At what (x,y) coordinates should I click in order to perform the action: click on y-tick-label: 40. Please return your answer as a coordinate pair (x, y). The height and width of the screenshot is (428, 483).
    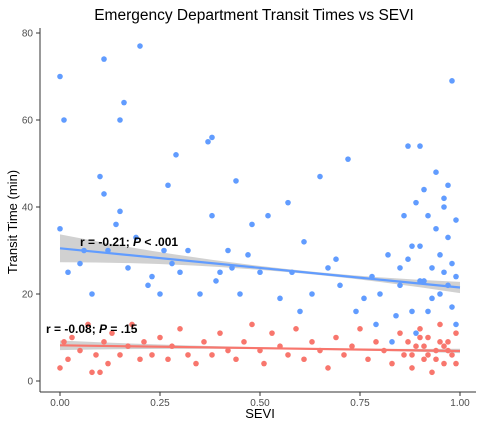
    Looking at the image, I should click on (28, 208).